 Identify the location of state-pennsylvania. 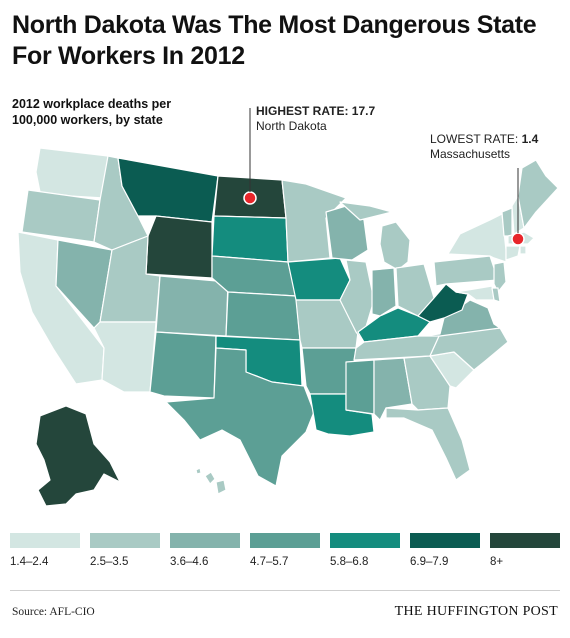
(466, 271).